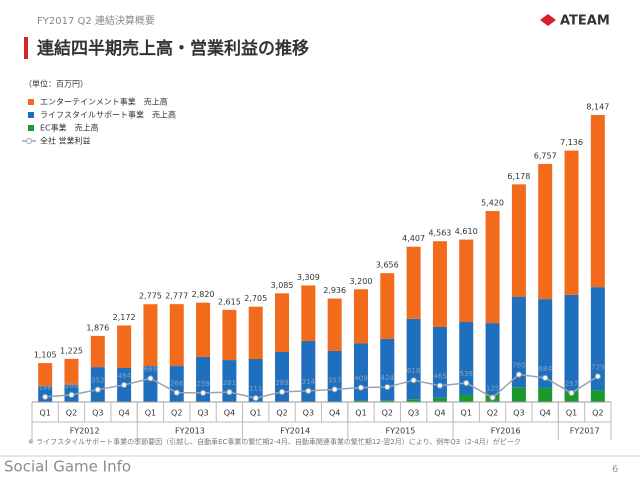 This screenshot has height=480, width=640. I want to click on profit-label: 424, so click(388, 378).